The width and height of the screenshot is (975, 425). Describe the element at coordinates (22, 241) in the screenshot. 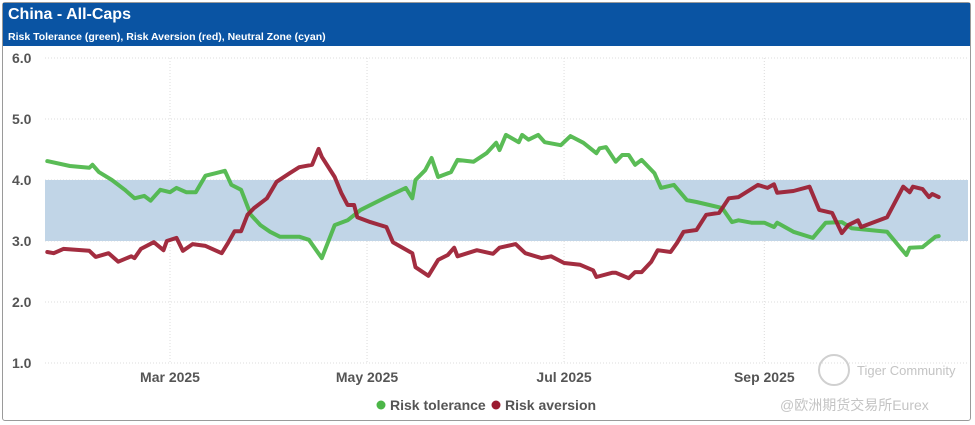

I see `y-tick-label: 3.0` at that location.